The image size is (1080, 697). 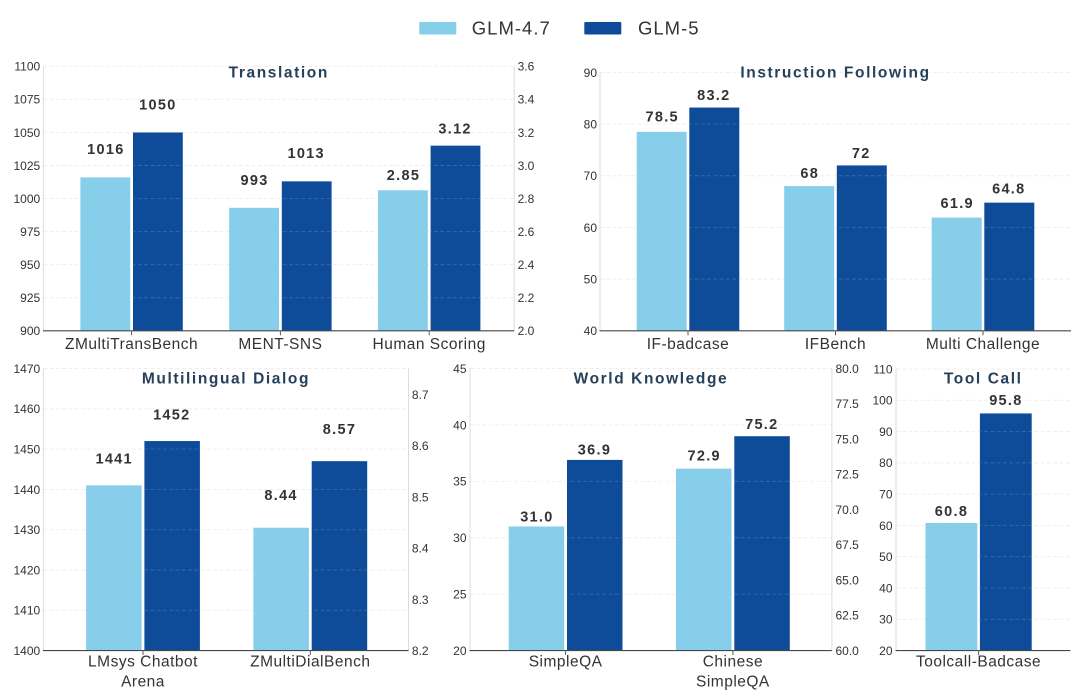 What do you see at coordinates (848, 545) in the screenshot?
I see `svg-text: 67.5` at bounding box center [848, 545].